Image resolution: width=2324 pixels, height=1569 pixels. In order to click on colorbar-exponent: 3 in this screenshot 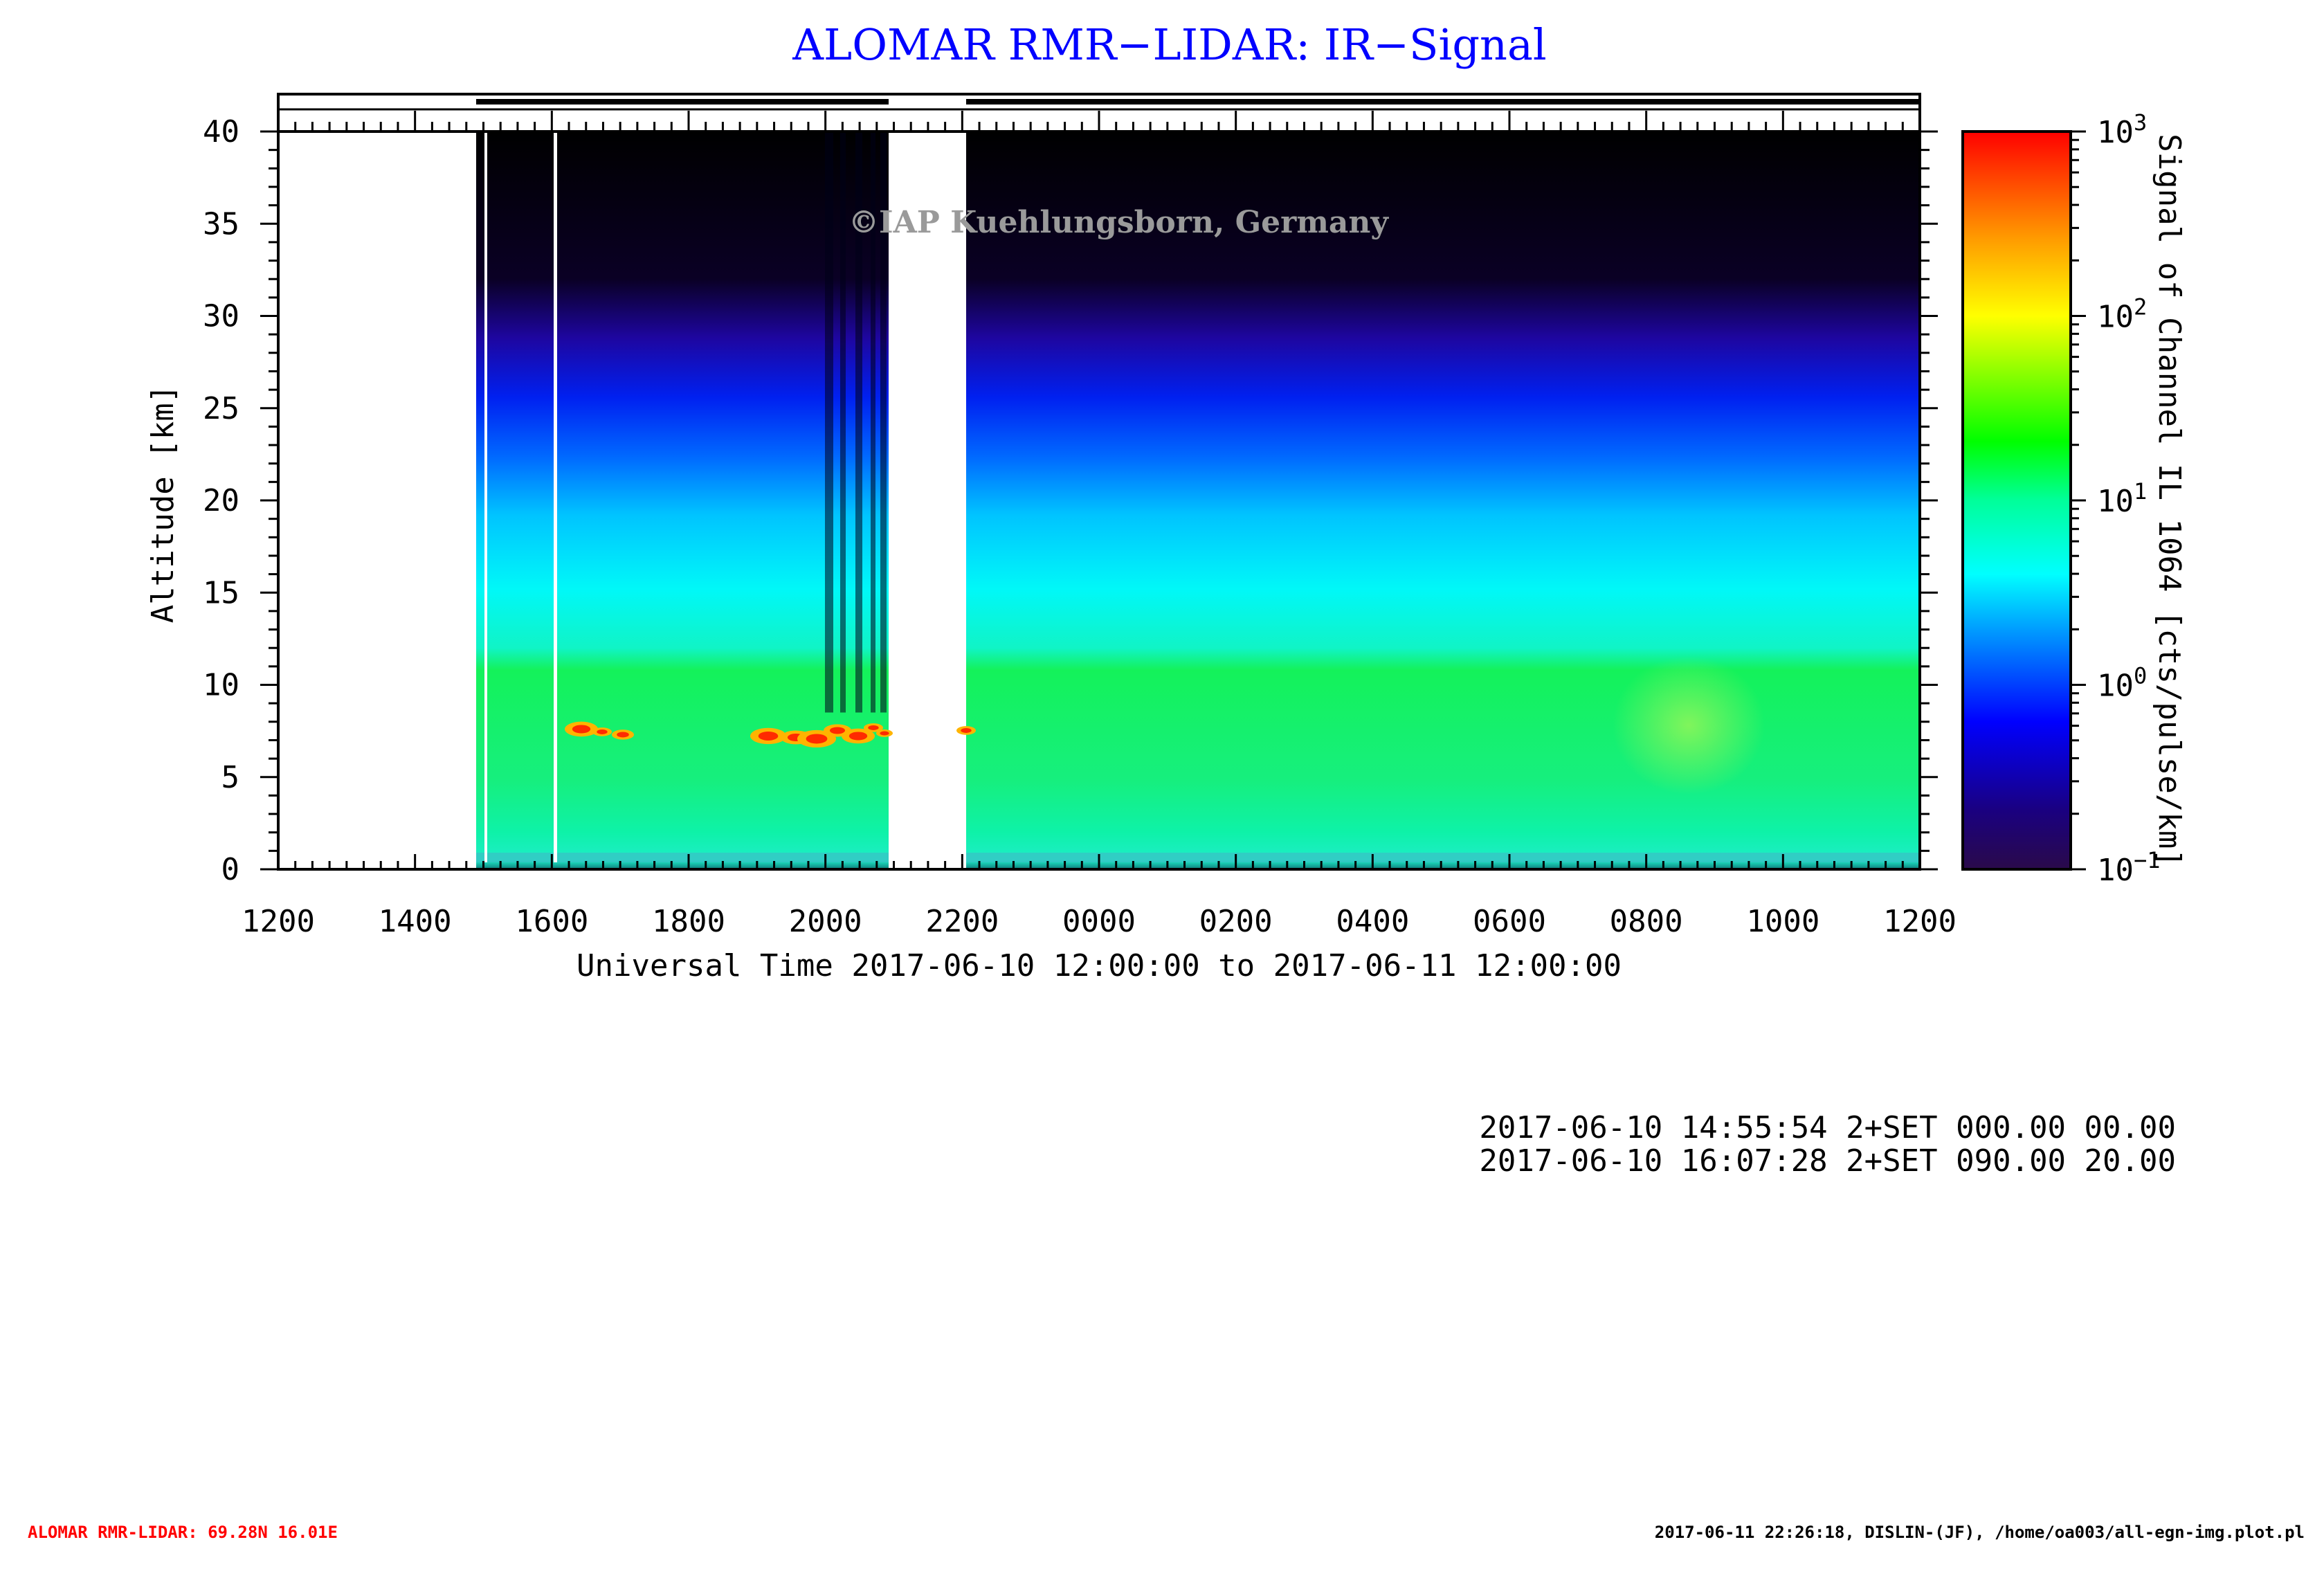, I will do `click(2140, 122)`.